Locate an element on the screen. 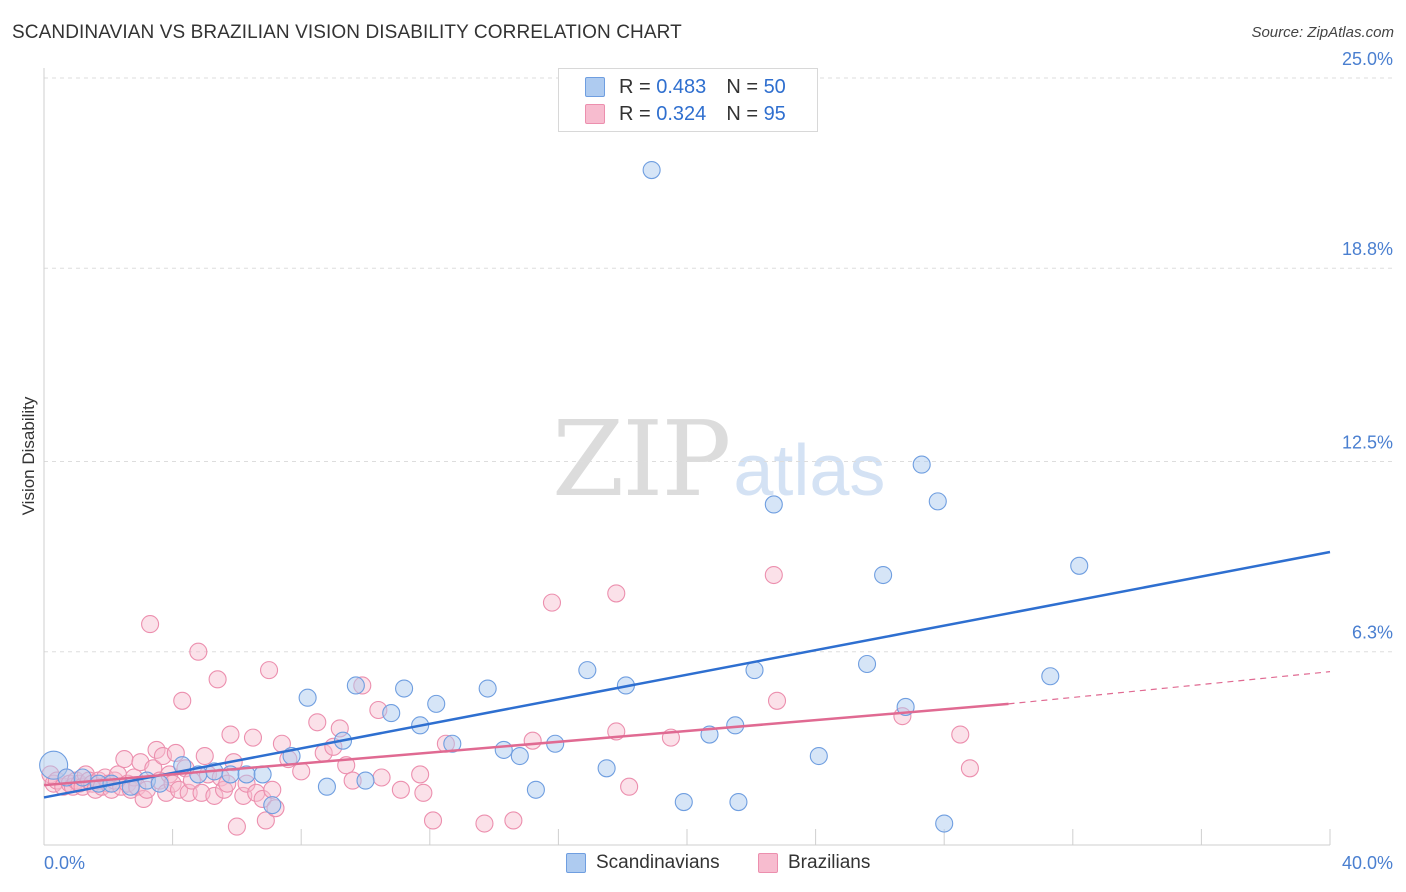 This screenshot has height=892, width=1406. legend-scandinavians: Scandinavians is located at coordinates (643, 863).